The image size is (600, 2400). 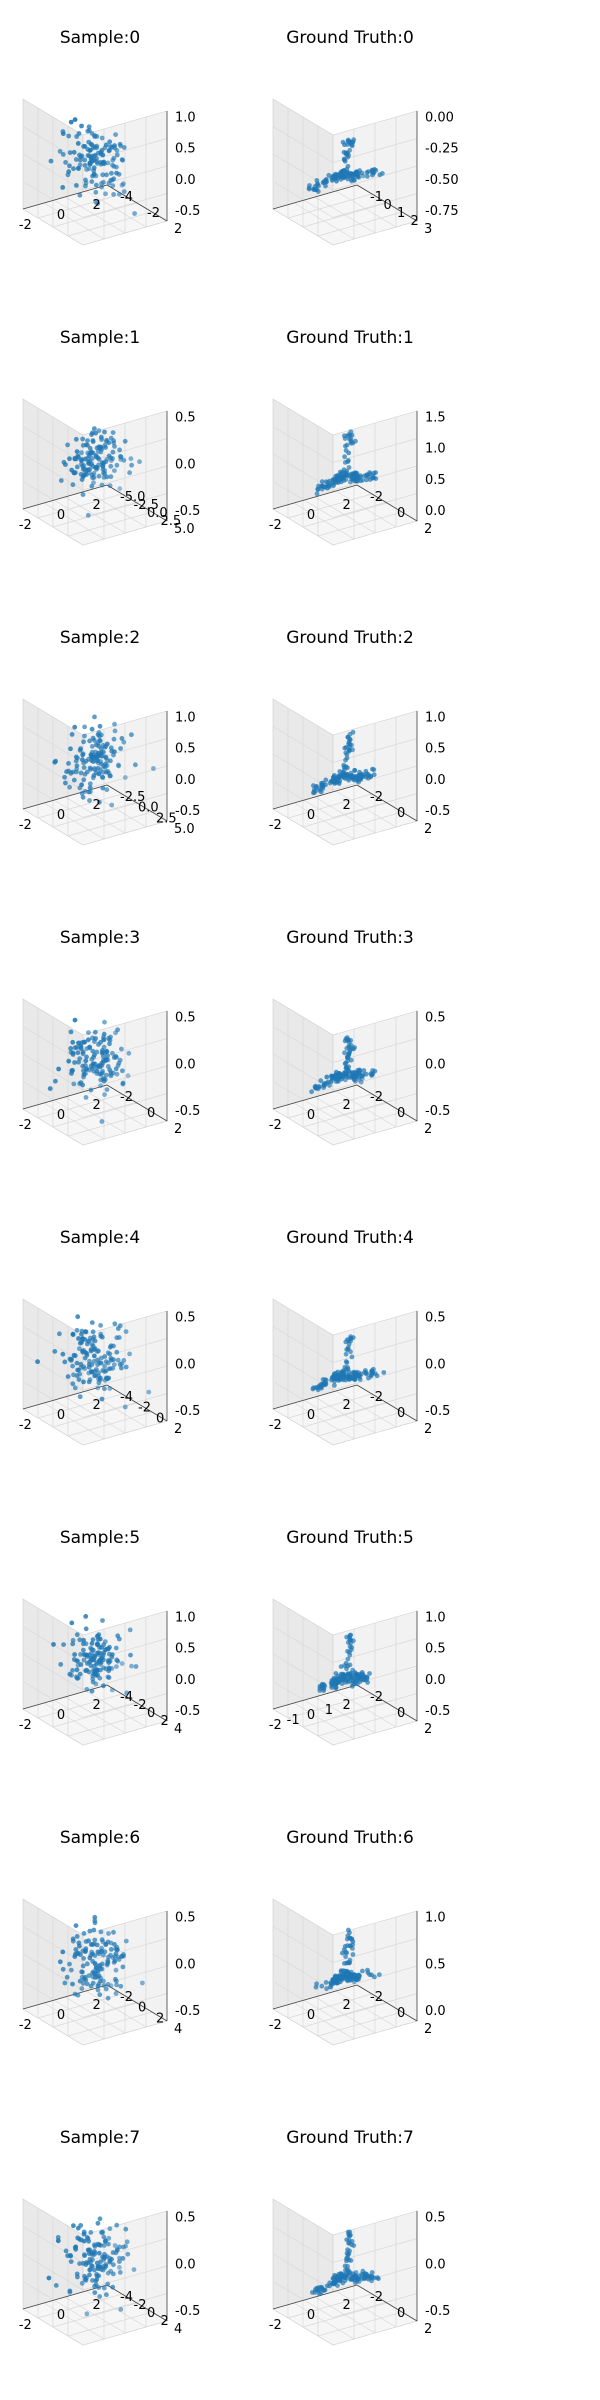 What do you see at coordinates (357, 1937) in the screenshot?
I see `plot-13: Ground Truth:6 1.0 0.5 0.0 2 0 -2 -2 0 2` at bounding box center [357, 1937].